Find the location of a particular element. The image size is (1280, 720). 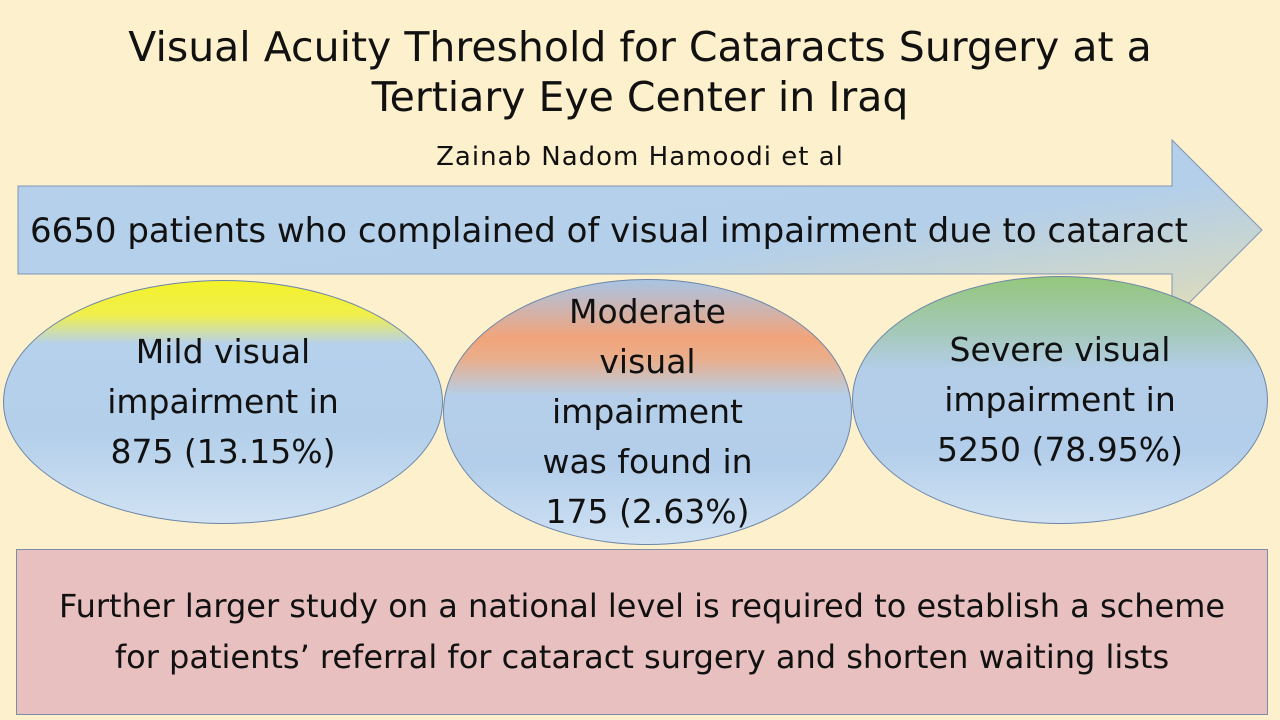

moderate-line-3: impairment is located at coordinates (647, 411).